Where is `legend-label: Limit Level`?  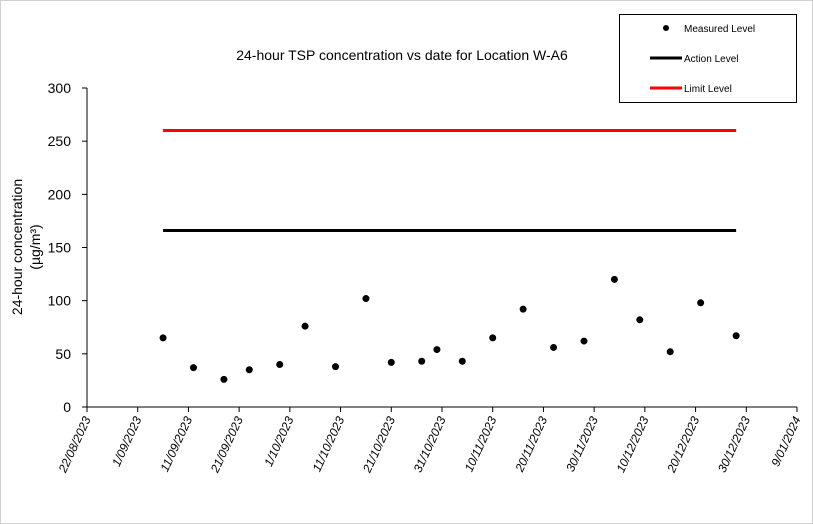
legend-label: Limit Level is located at coordinates (708, 89).